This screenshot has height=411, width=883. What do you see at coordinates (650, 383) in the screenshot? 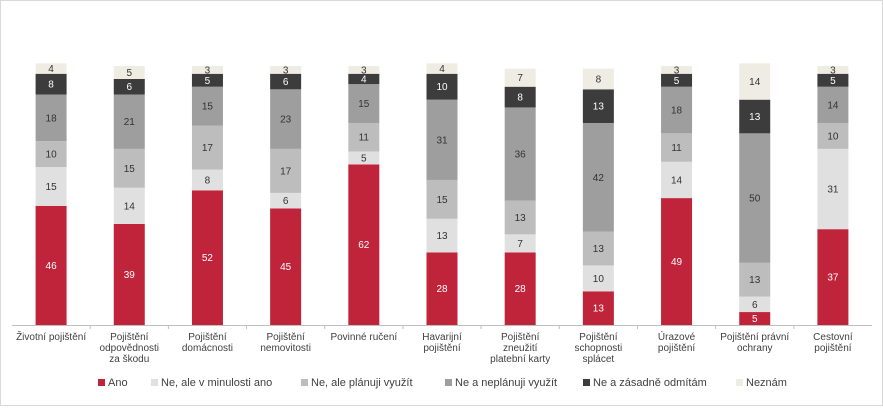
I see `legend-label: Ne a zásadně odmítám` at bounding box center [650, 383].